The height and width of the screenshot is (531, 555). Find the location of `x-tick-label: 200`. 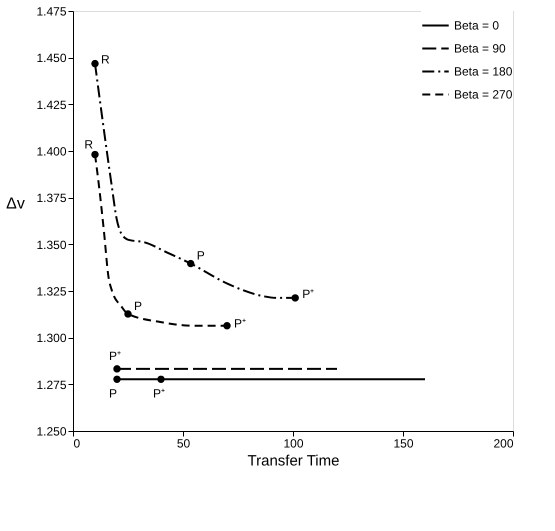

x-tick-label: 200 is located at coordinates (503, 443).